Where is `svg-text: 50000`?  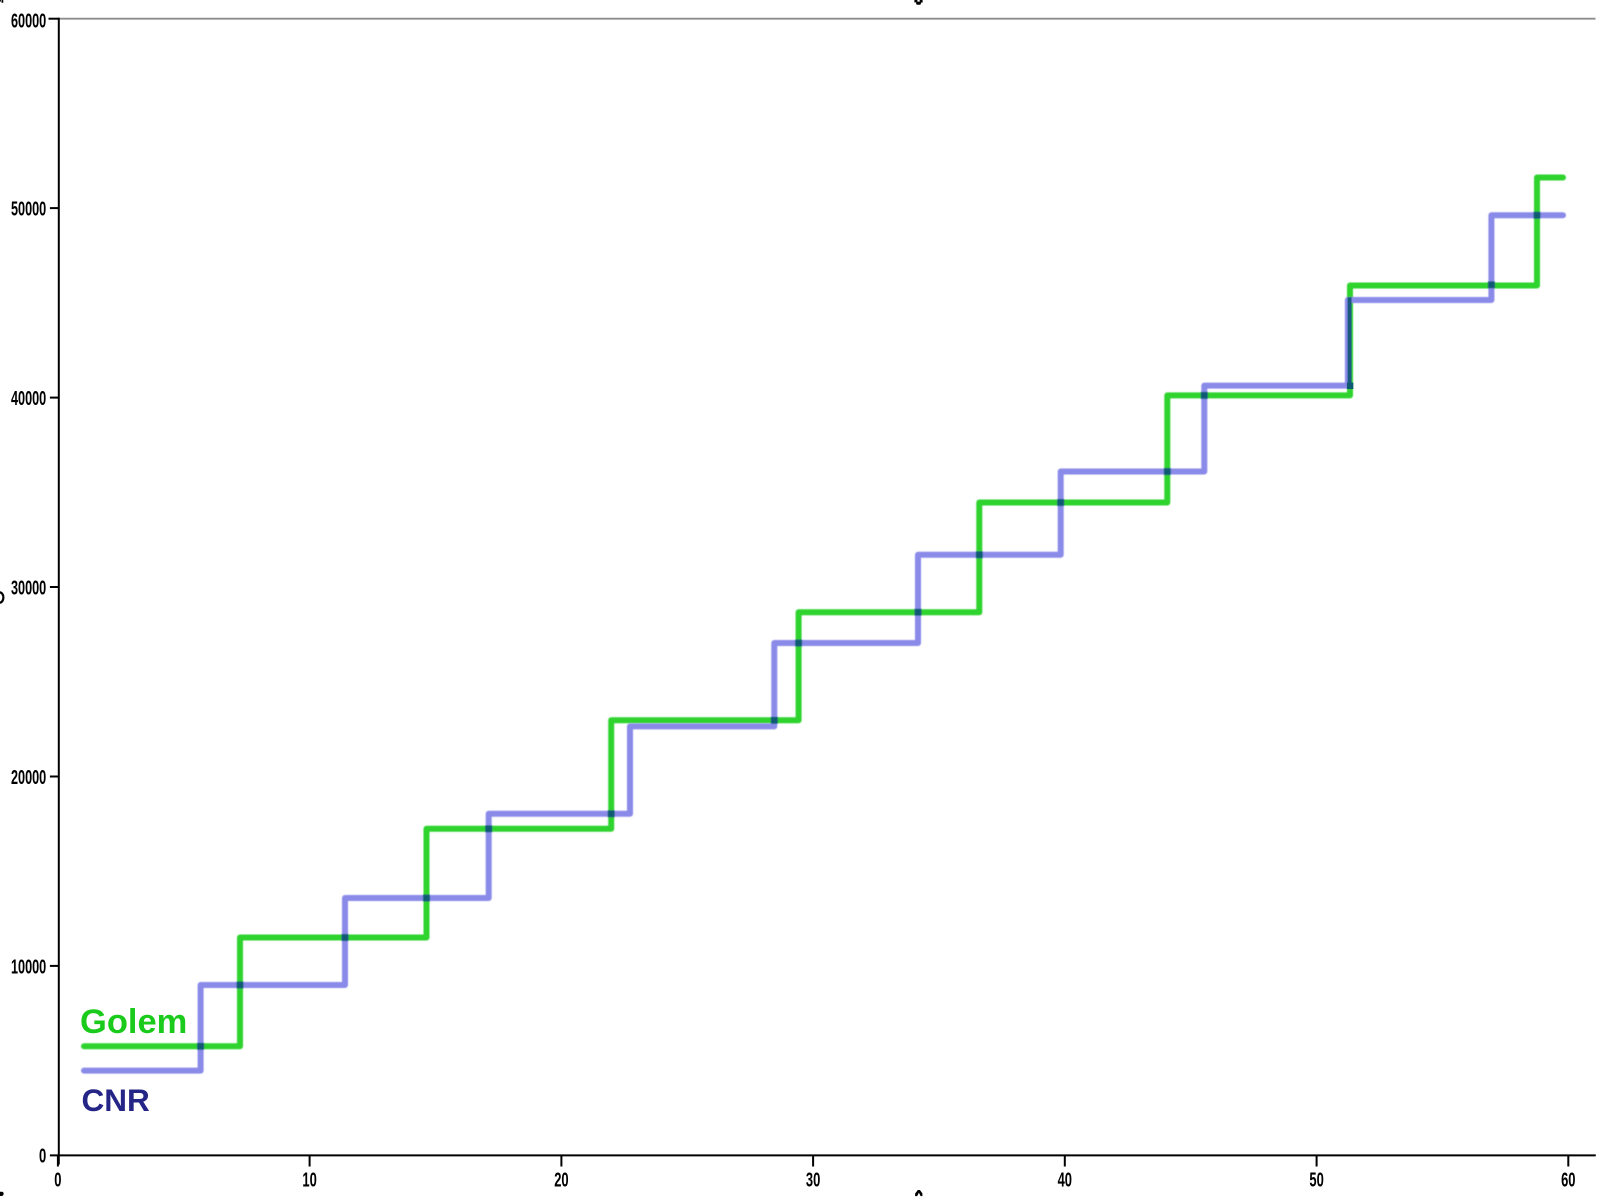 svg-text: 50000 is located at coordinates (28, 209).